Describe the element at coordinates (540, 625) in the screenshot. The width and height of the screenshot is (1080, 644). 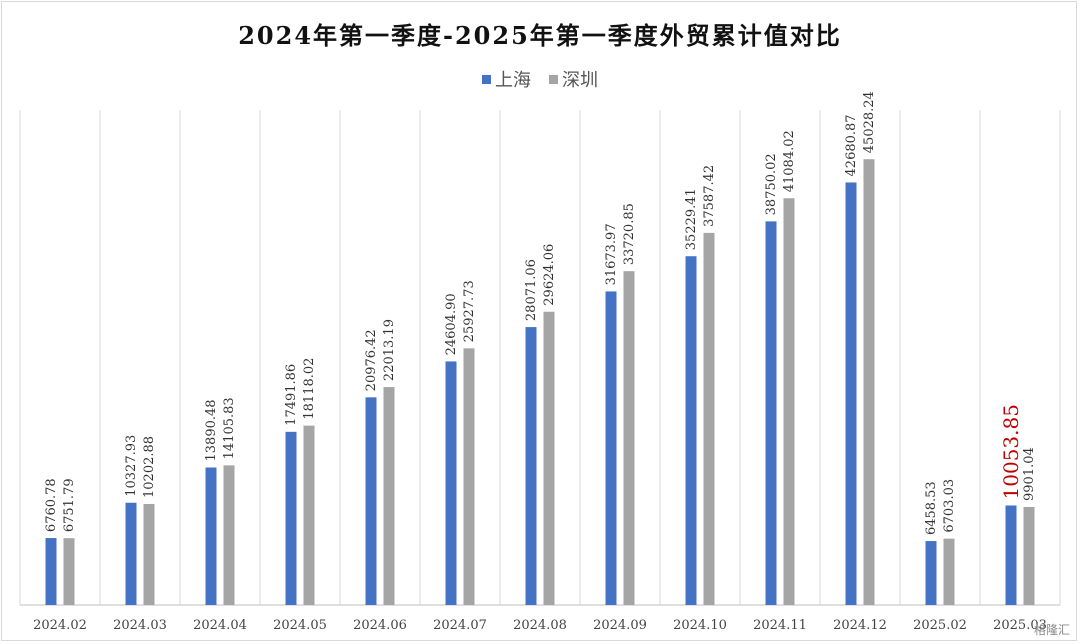
I see `x-tick-label: 2024.08` at that location.